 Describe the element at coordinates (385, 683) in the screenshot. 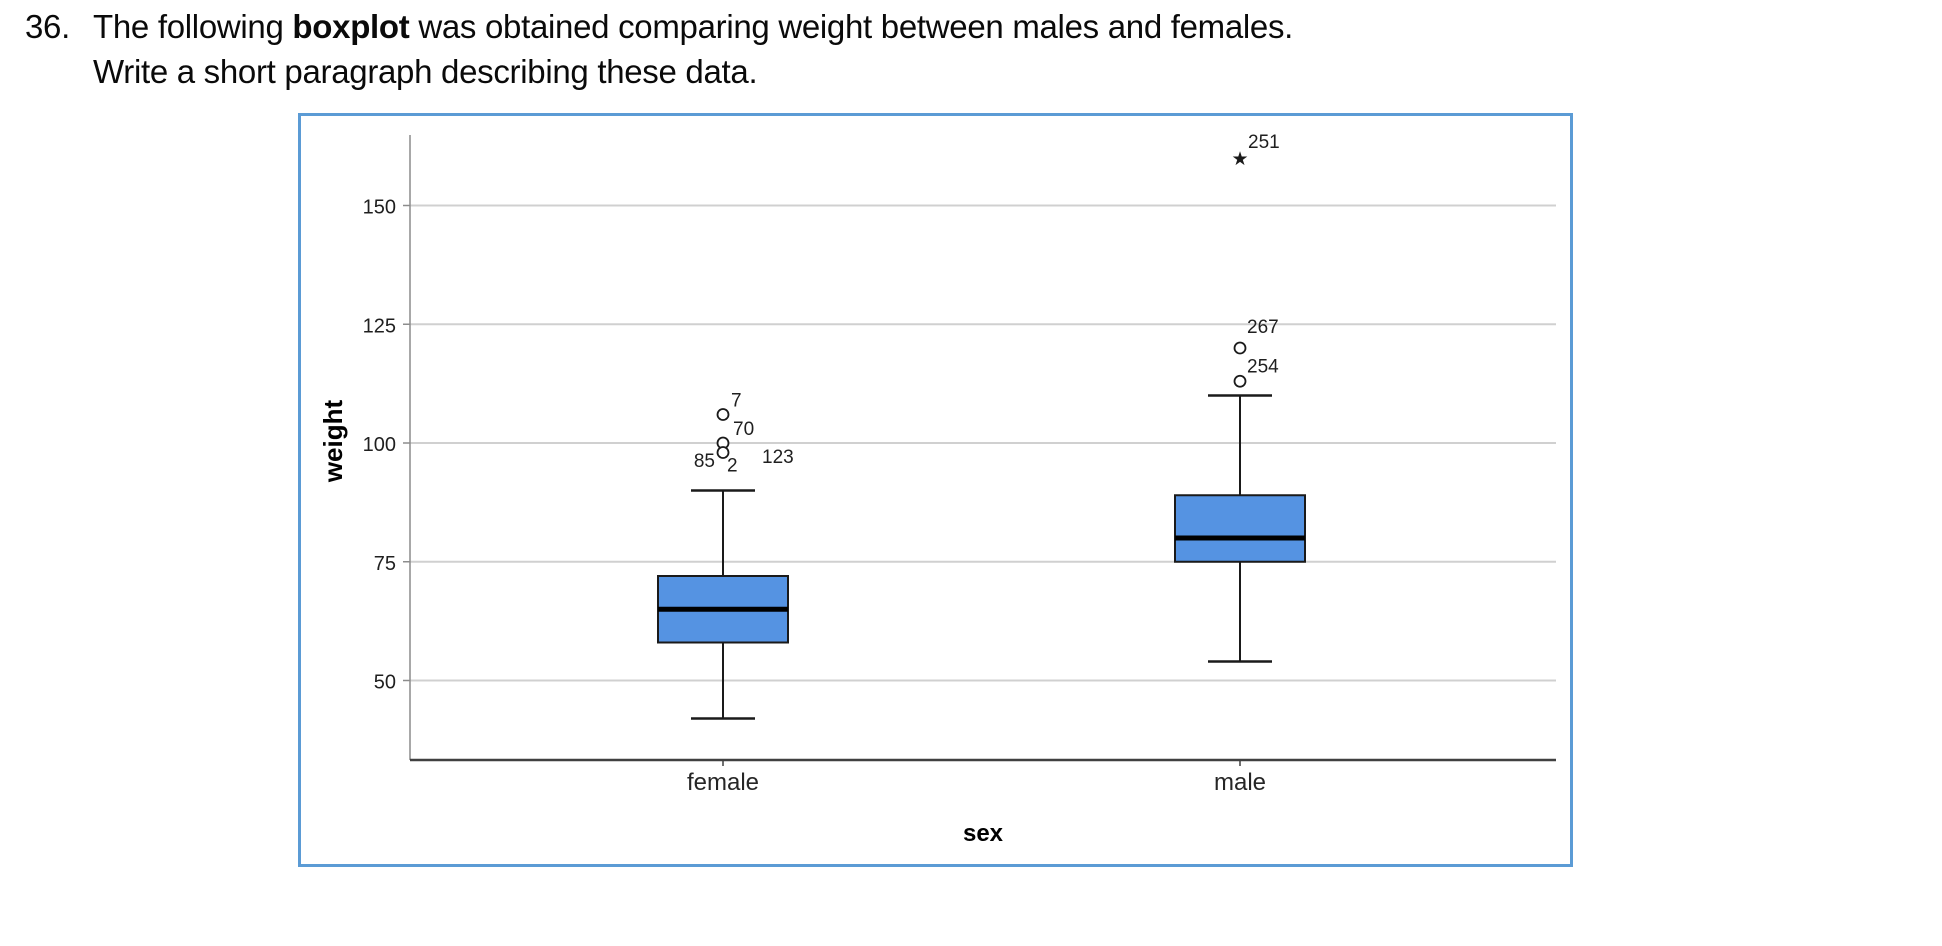

I see `y-tick-label: 50` at that location.